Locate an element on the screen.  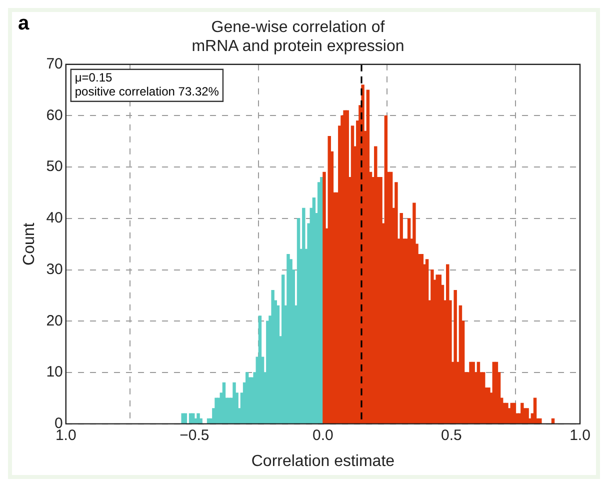
text: a is located at coordinates (24, 23).